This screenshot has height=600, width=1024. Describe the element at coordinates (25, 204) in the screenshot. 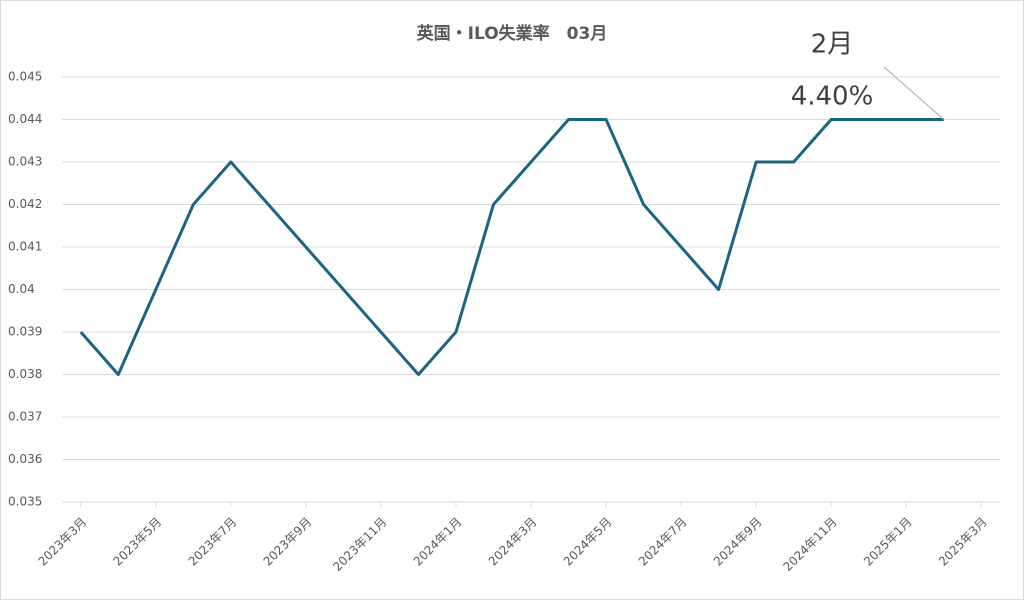

I see `y-tick-label: 0.042` at that location.